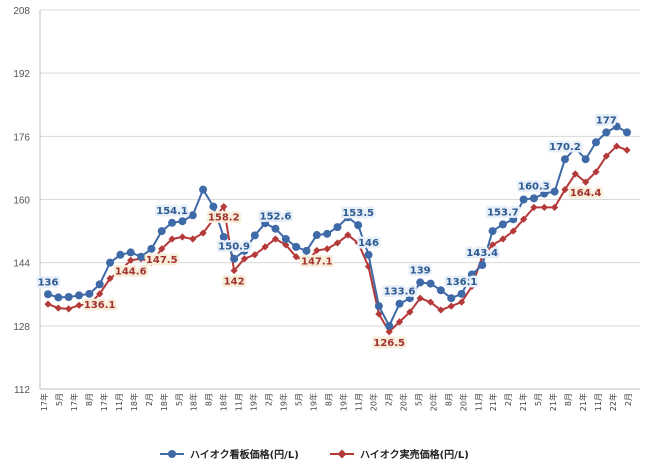 The height and width of the screenshot is (464, 660). I want to click on legend-item-1: ハイオク実売価格(円/L), so click(399, 454).